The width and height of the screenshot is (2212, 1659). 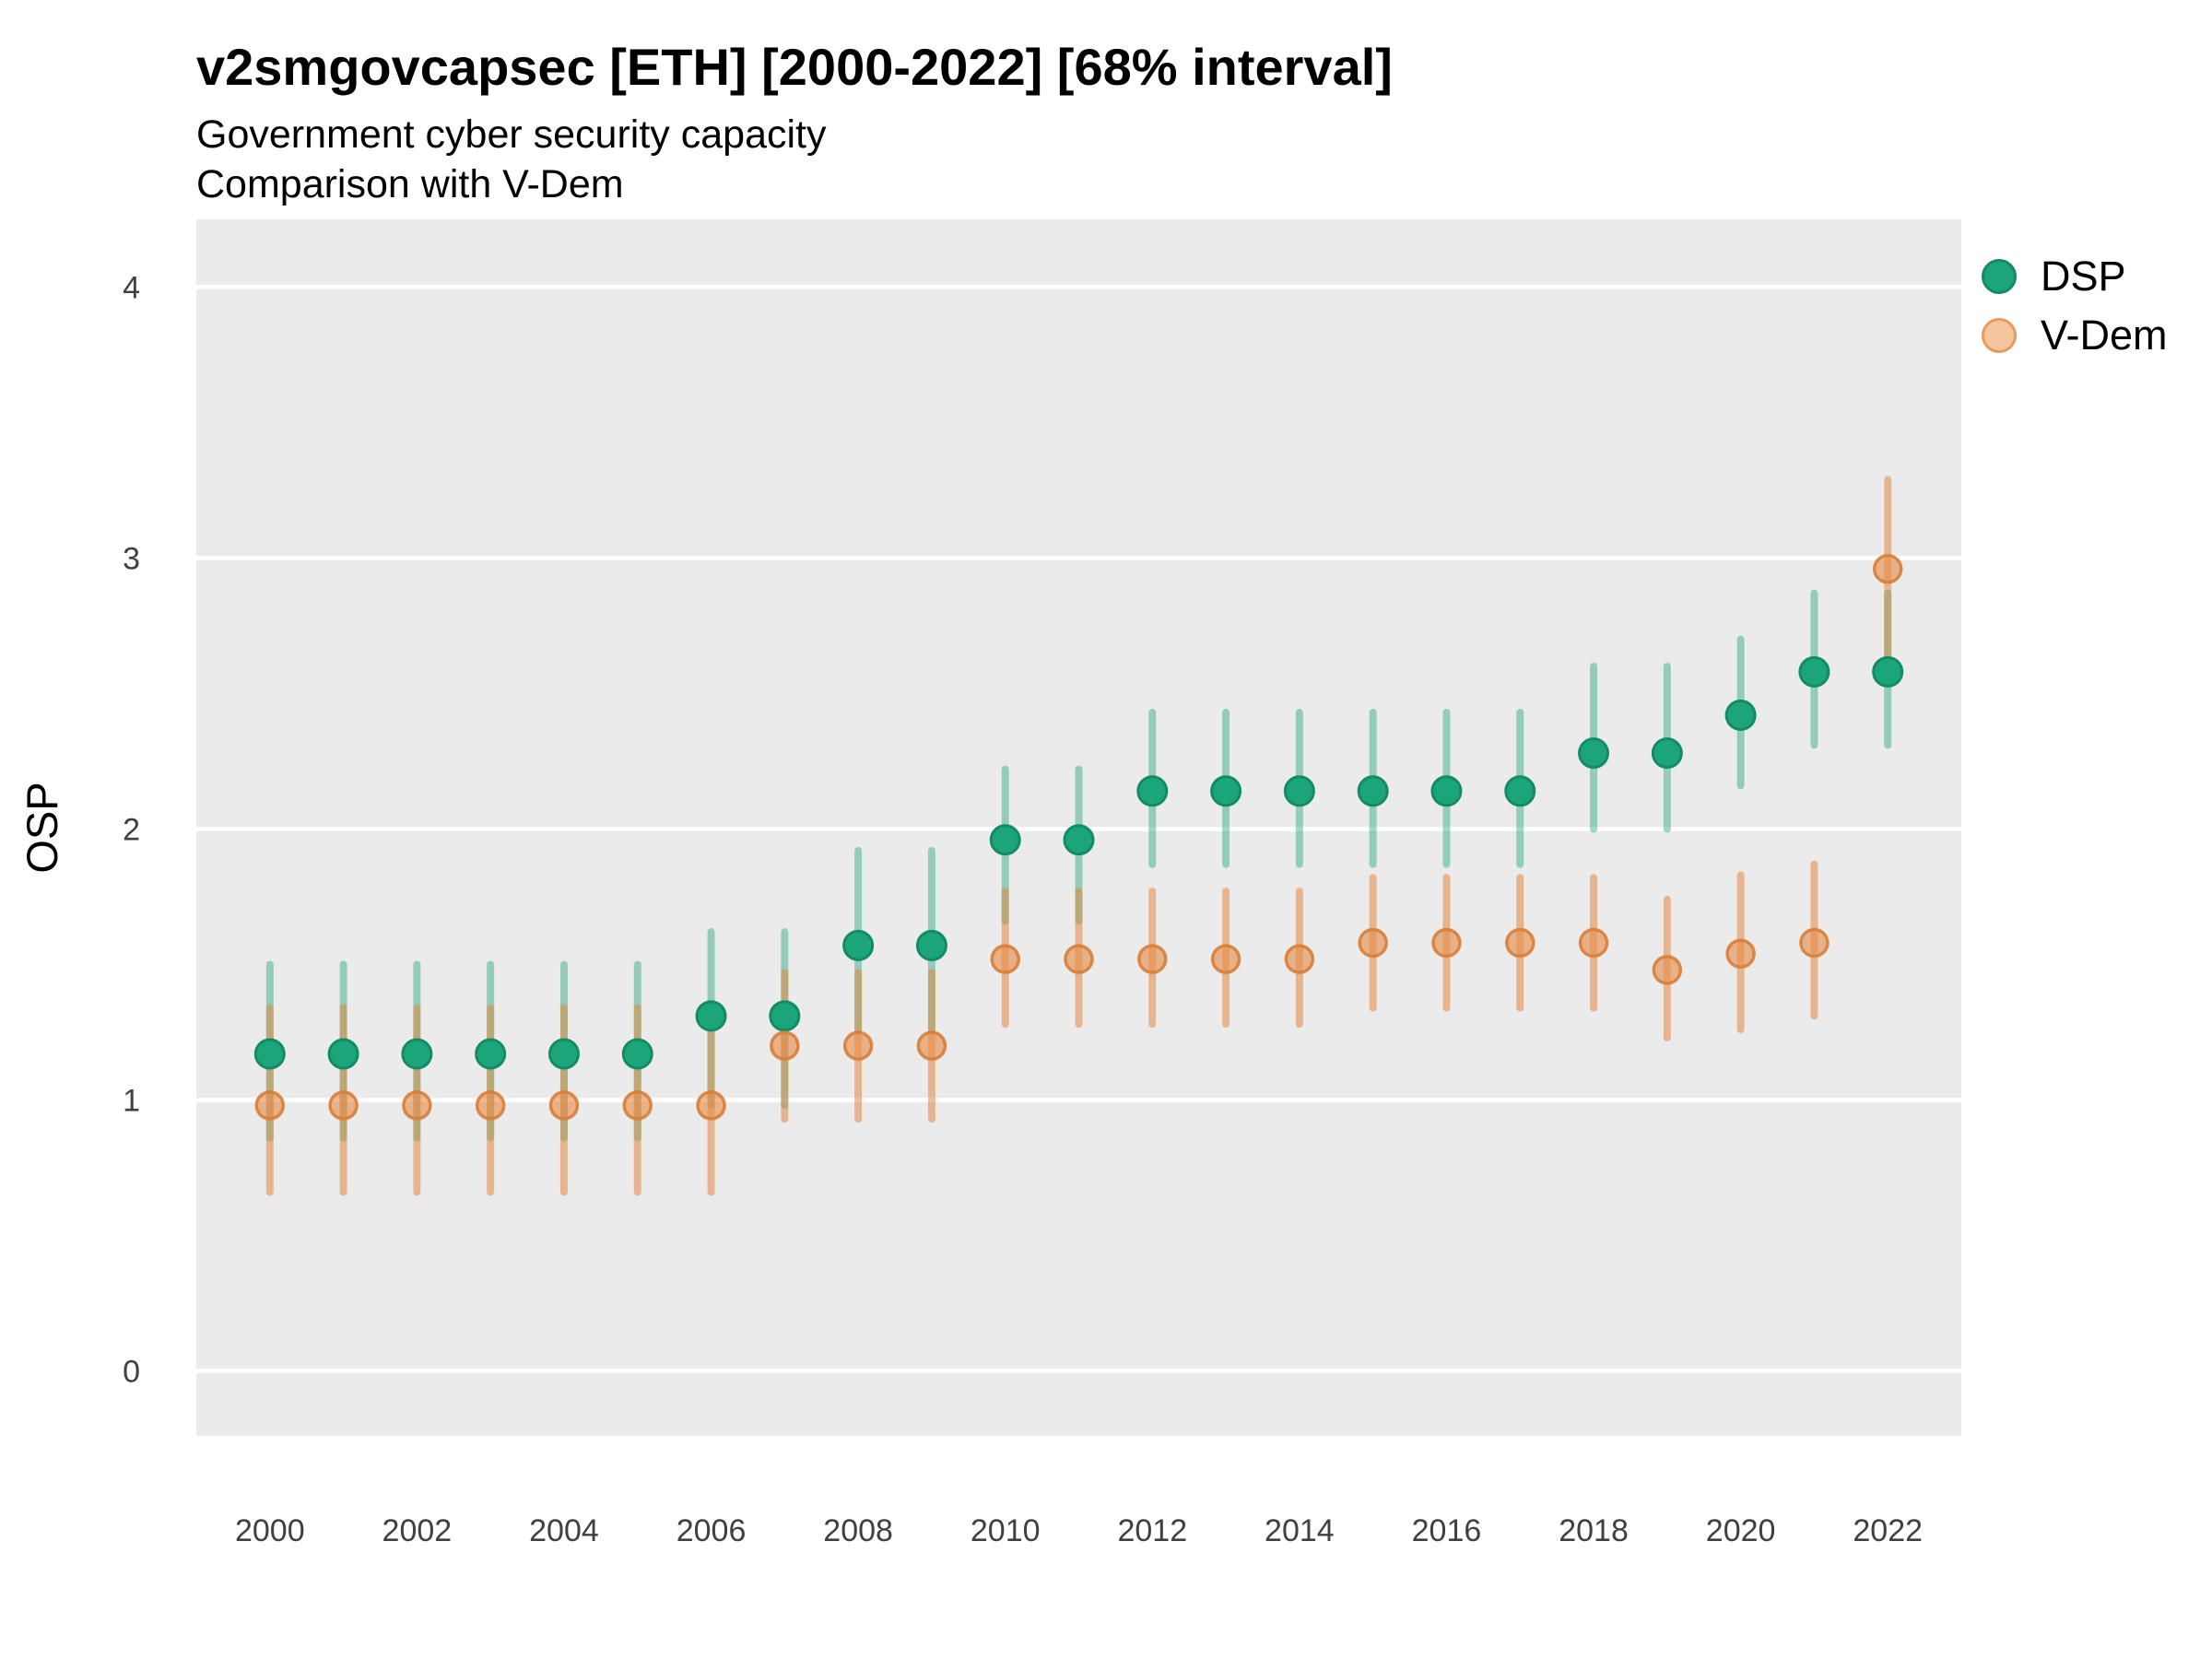 I want to click on y-tick-label-4: 4, so click(x=131, y=287).